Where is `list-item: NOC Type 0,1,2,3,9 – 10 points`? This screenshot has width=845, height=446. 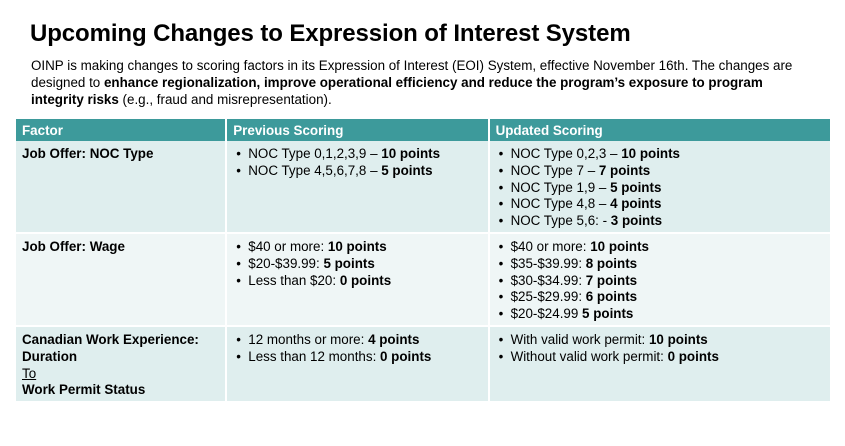 list-item: NOC Type 0,1,2,3,9 – 10 points is located at coordinates (357, 154).